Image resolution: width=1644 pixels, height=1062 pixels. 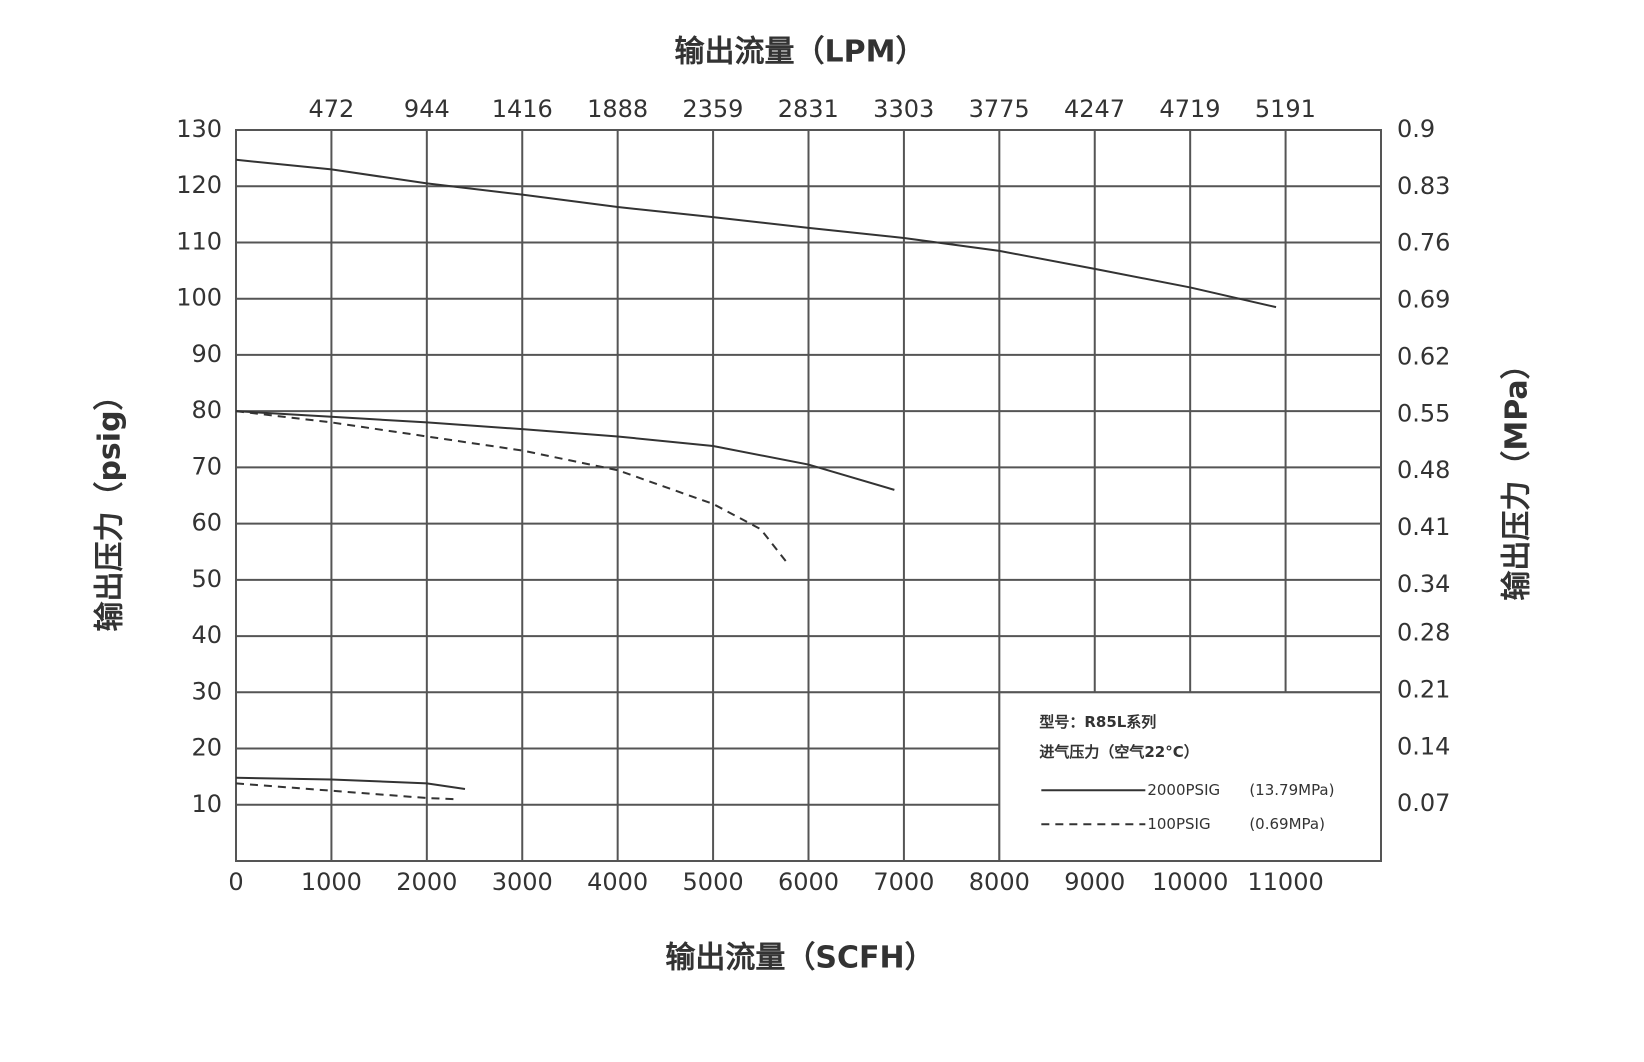 I want to click on y2-tick-label: 0.83, so click(x=1423, y=186).